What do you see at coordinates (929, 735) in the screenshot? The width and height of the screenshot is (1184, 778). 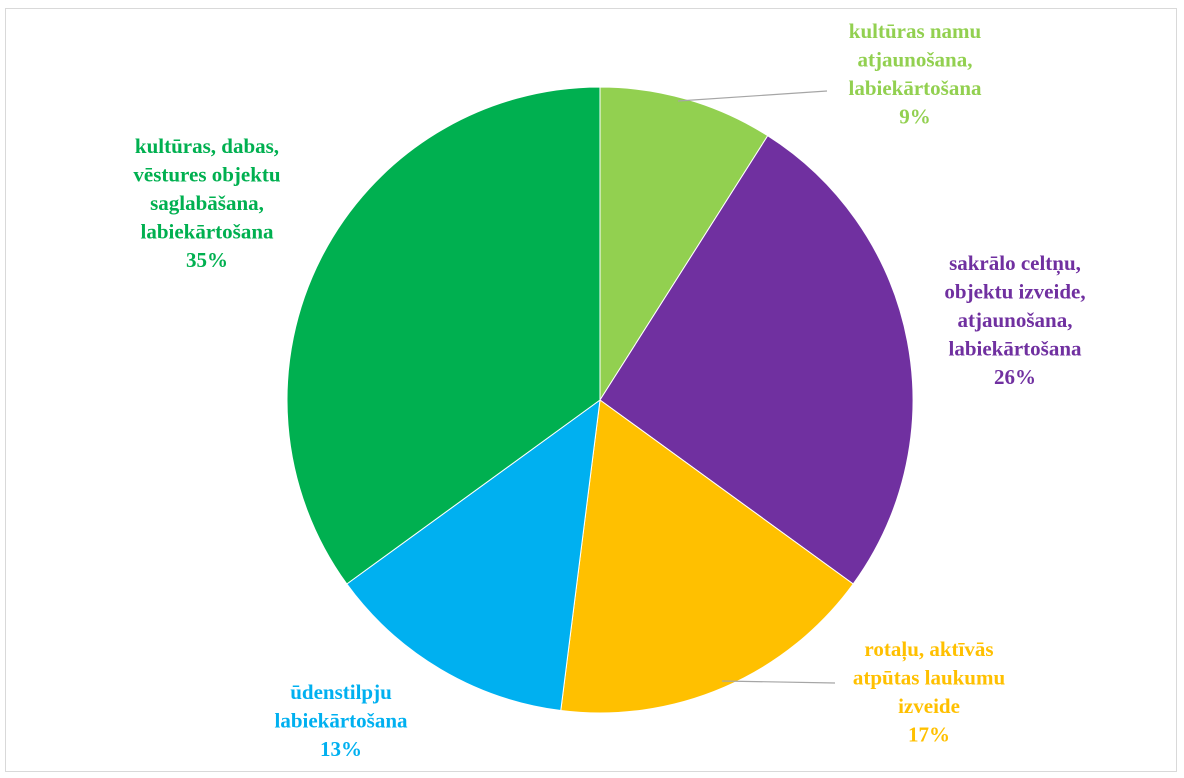 I see `data-label-percent: 17%` at bounding box center [929, 735].